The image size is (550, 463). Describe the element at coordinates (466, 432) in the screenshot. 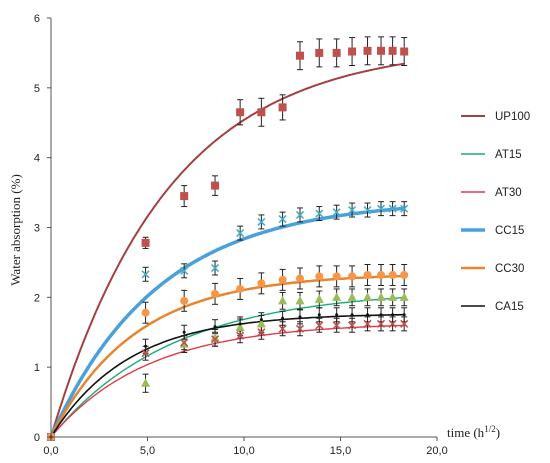

I see `x-axis-title-main: time (h` at that location.